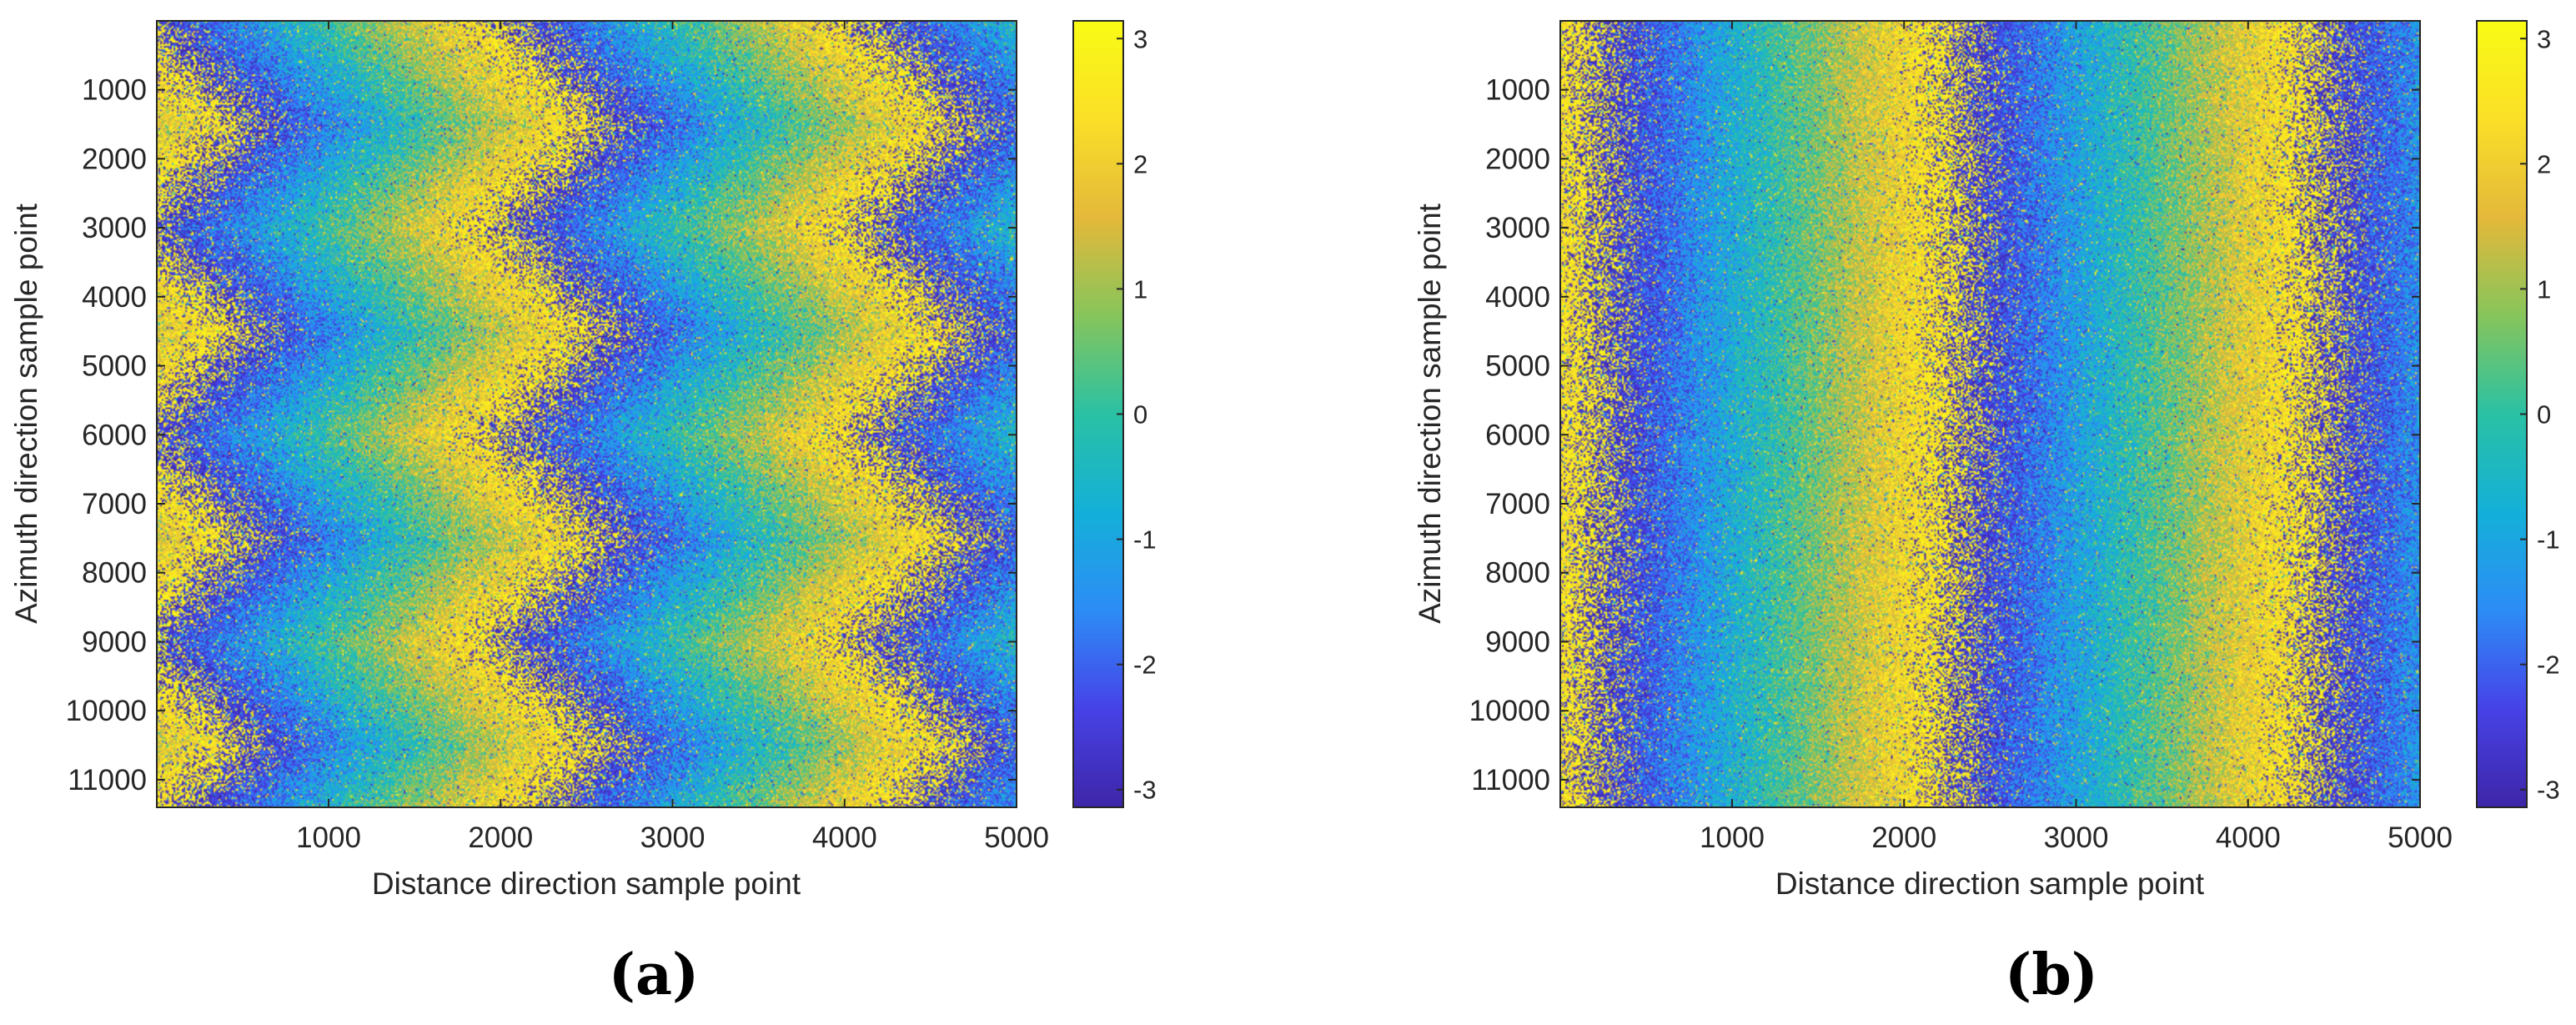 The width and height of the screenshot is (2576, 1025). I want to click on x-axis-title-a: Distance direction sample point, so click(586, 884).